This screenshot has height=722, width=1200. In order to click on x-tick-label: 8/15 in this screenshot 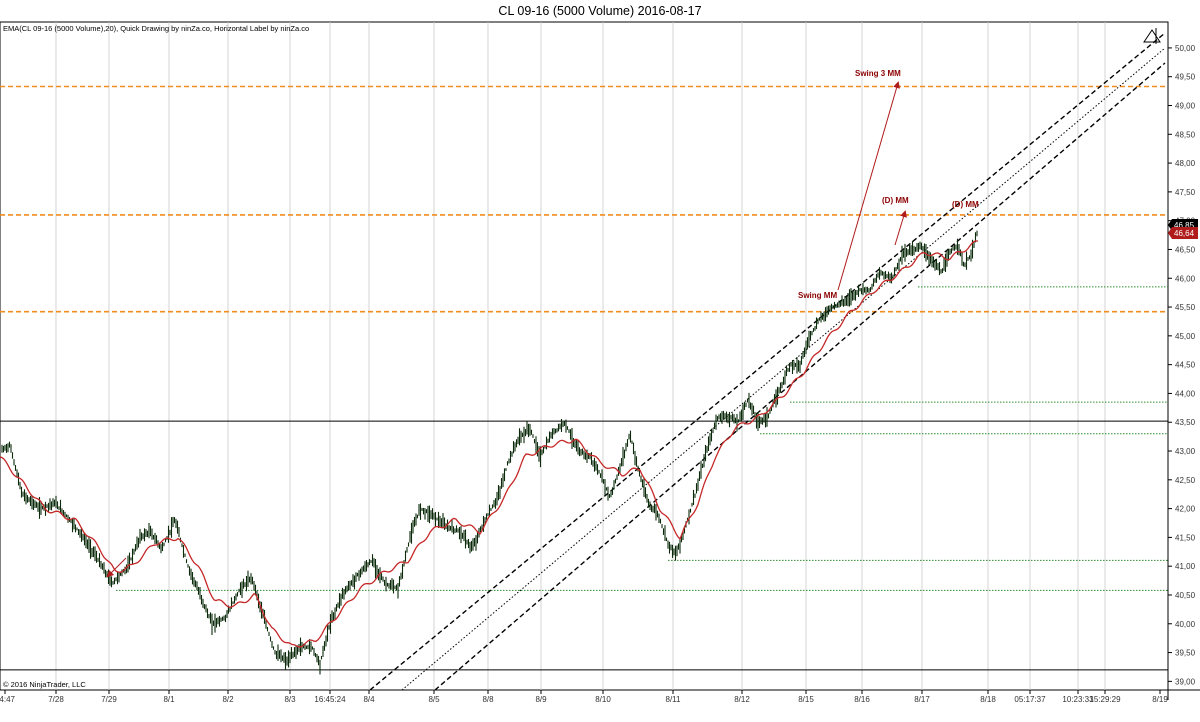, I will do `click(806, 699)`.